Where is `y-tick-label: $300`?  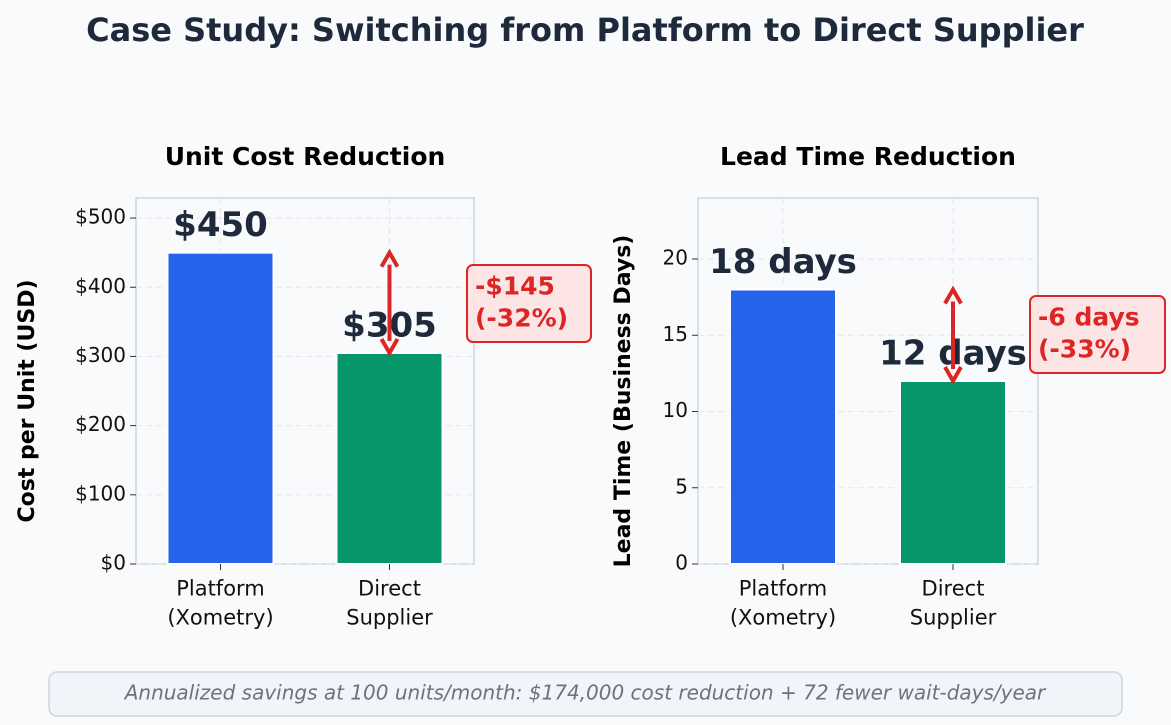 y-tick-label: $300 is located at coordinates (100, 355).